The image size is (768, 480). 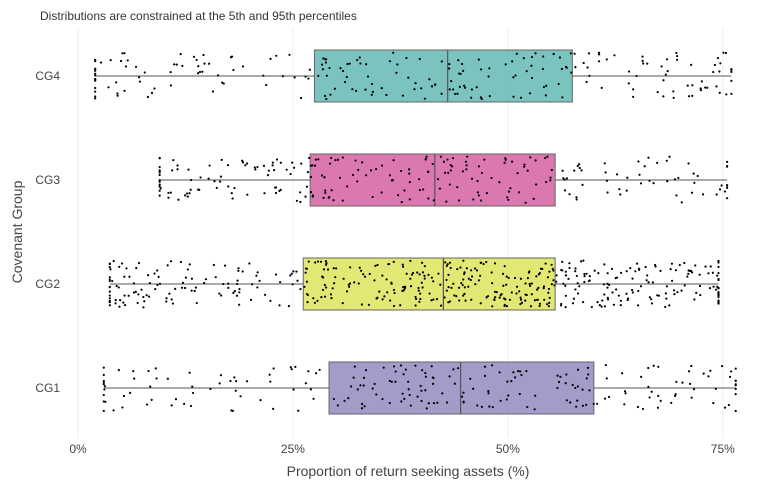 I want to click on y-tick-label: CG1, so click(x=47, y=388).